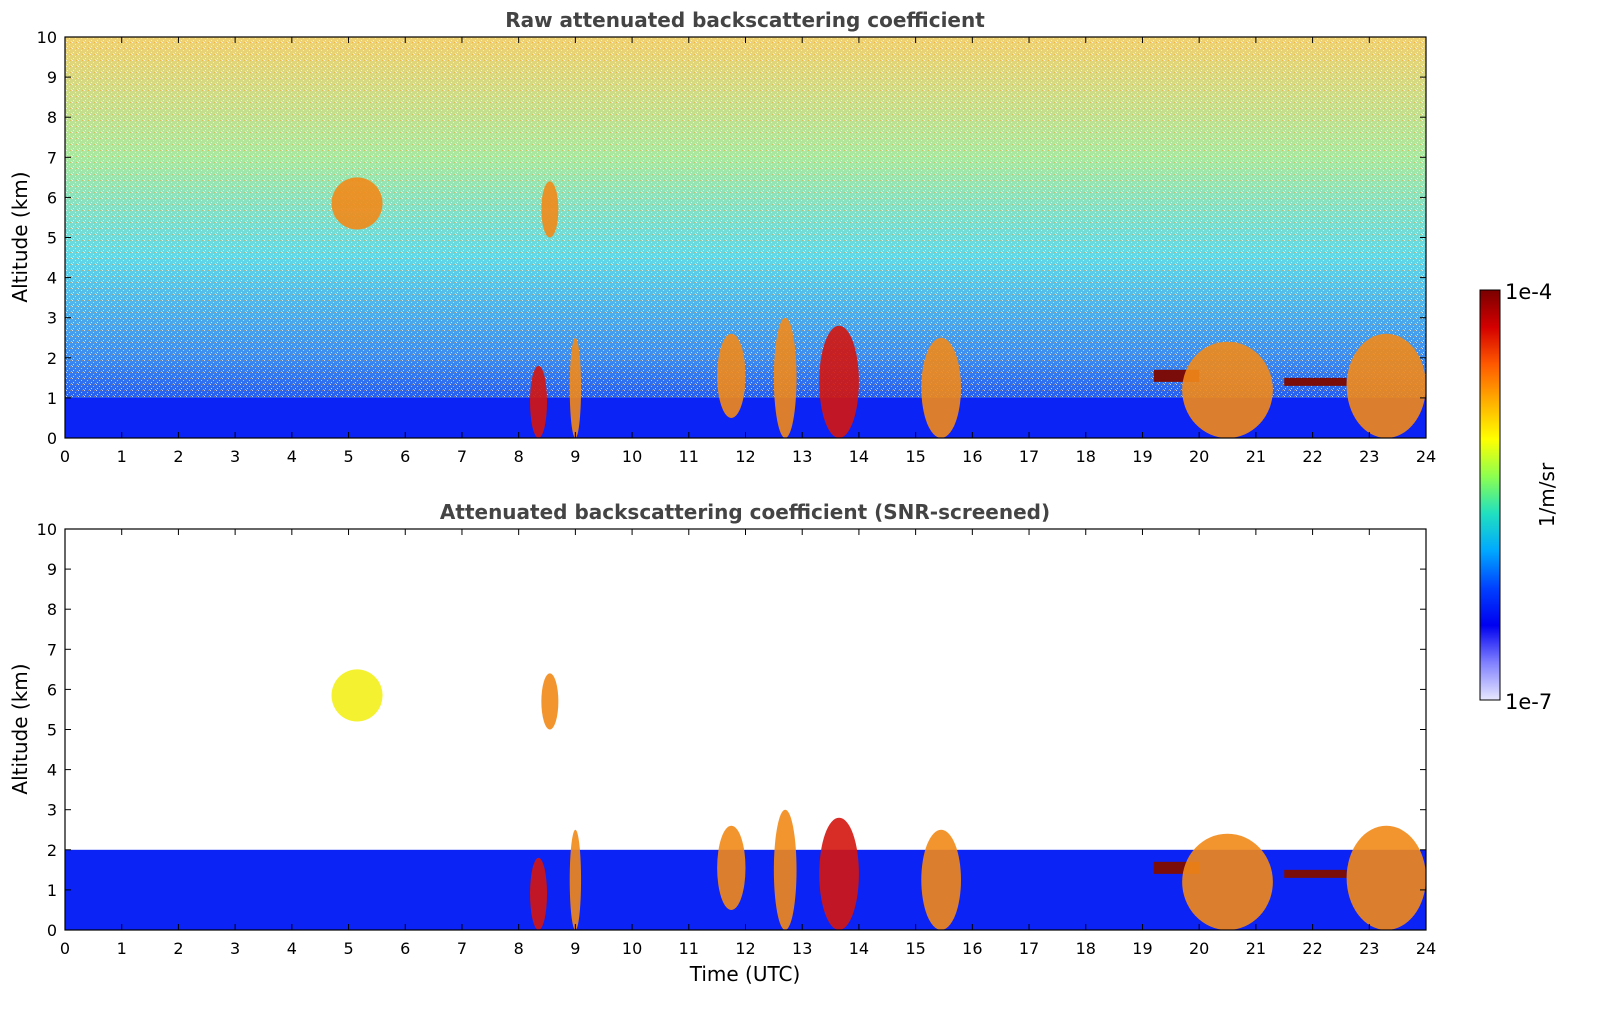 The width and height of the screenshot is (1606, 1020). Describe the element at coordinates (1528, 702) in the screenshot. I see `colorbar-bottom-label: 1e-7` at that location.